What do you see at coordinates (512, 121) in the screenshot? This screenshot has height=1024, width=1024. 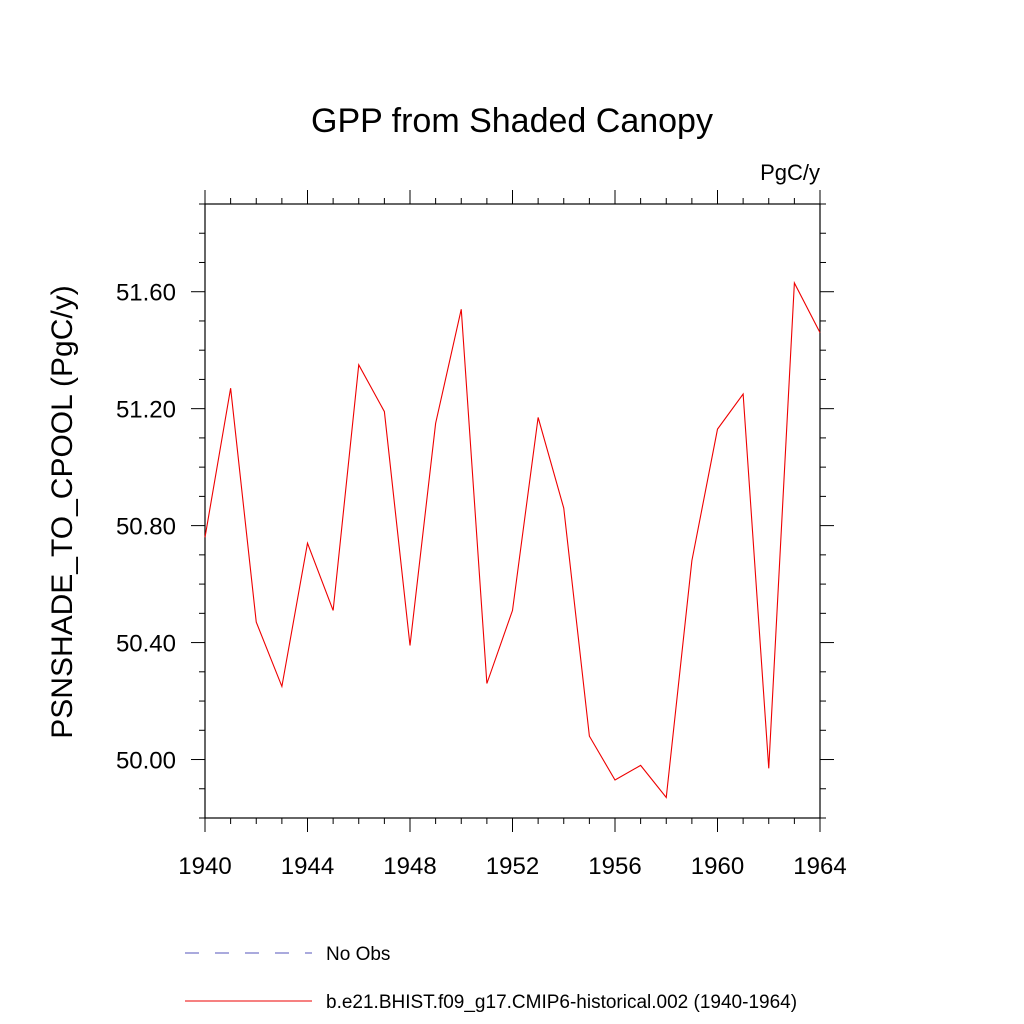 I see `chart-title: GPP from Shaded Canopy` at bounding box center [512, 121].